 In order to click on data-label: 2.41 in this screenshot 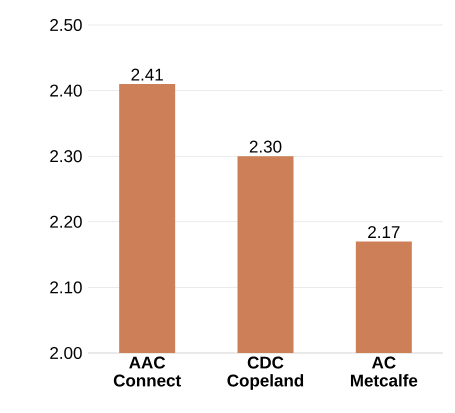, I will do `click(147, 74)`.